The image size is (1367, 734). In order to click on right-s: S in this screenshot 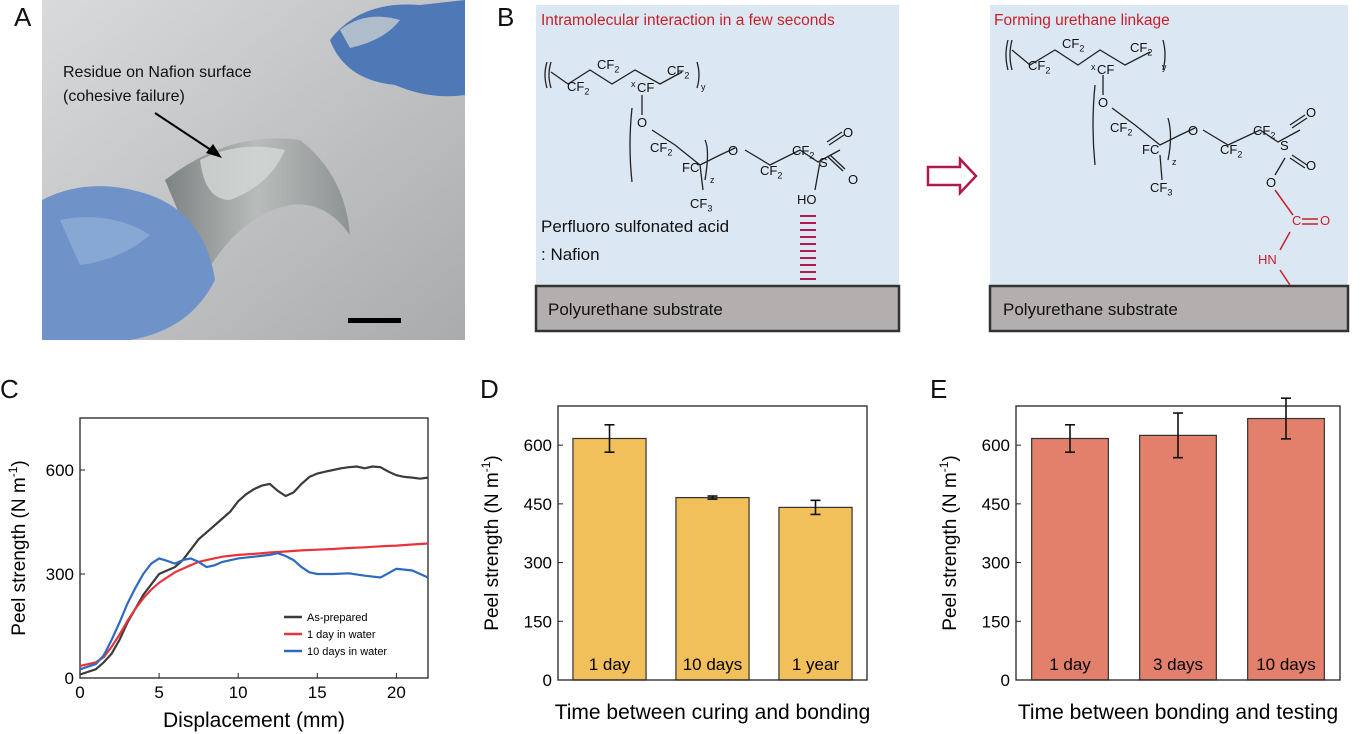, I will do `click(1284, 145)`.